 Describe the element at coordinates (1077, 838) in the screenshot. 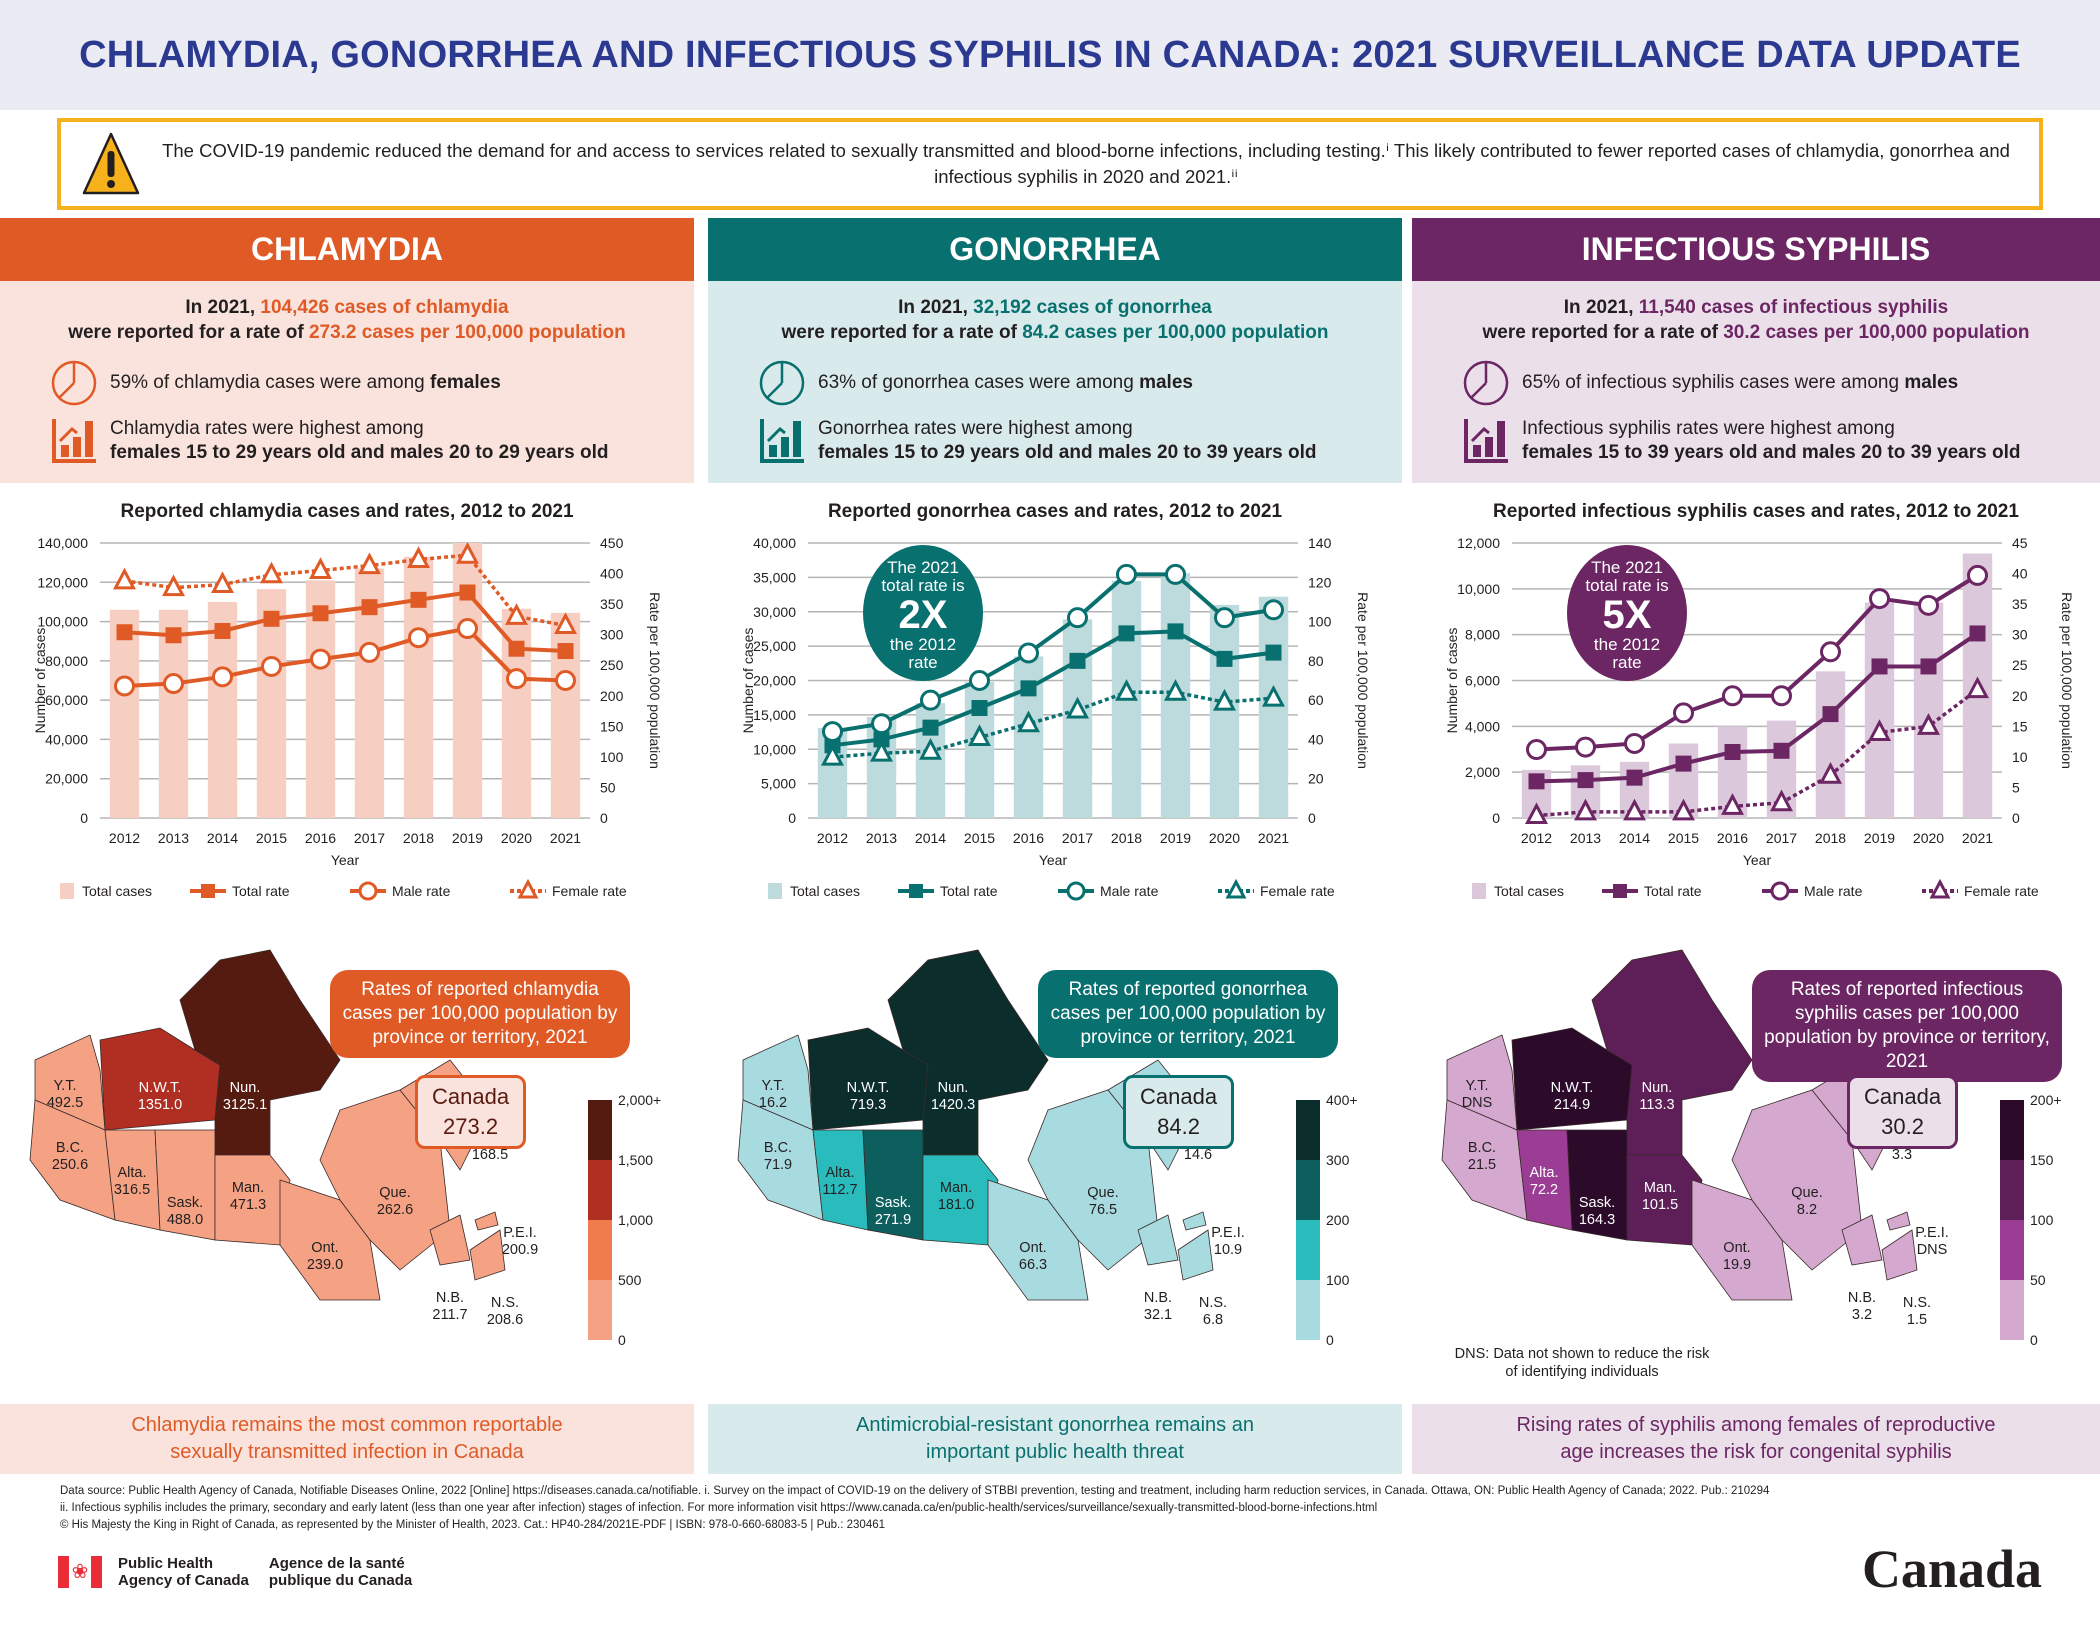

I see `x-tick-label: 2017` at that location.